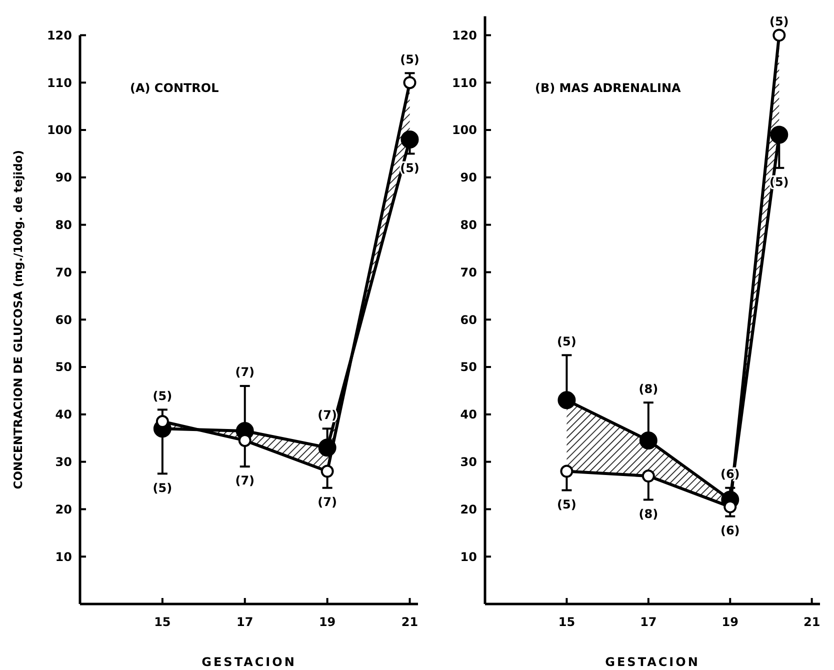  I want to click on text: (A) CONTROL, so click(175, 88).